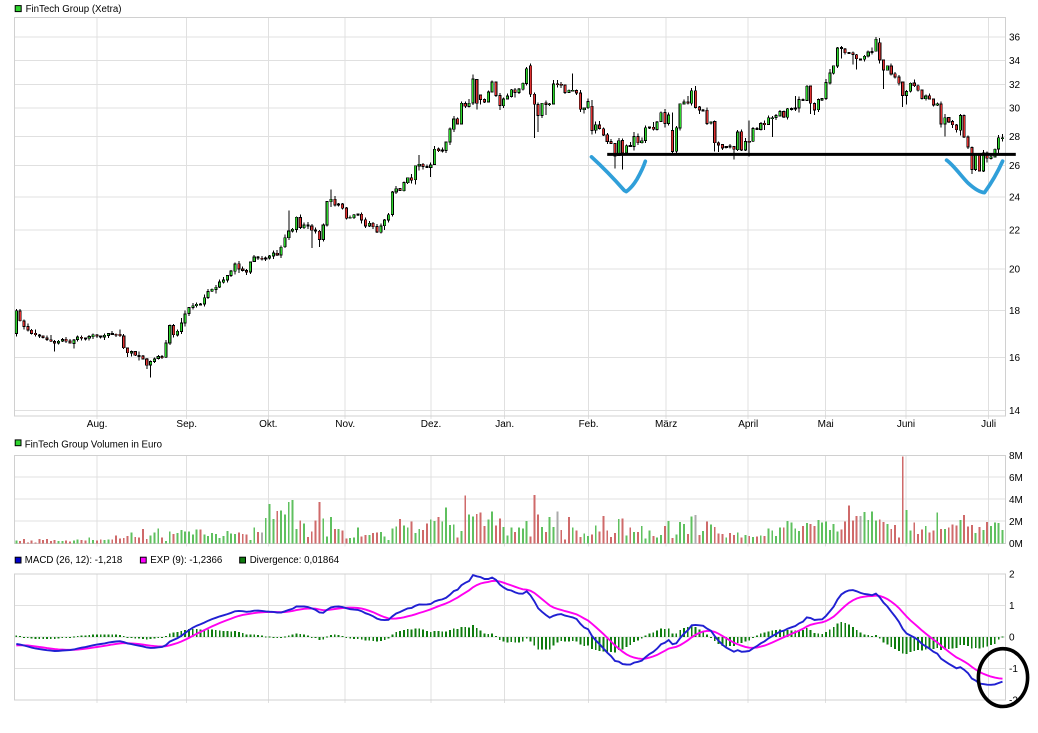 The width and height of the screenshot is (1038, 733). I want to click on svg-text: 8M, so click(1016, 456).